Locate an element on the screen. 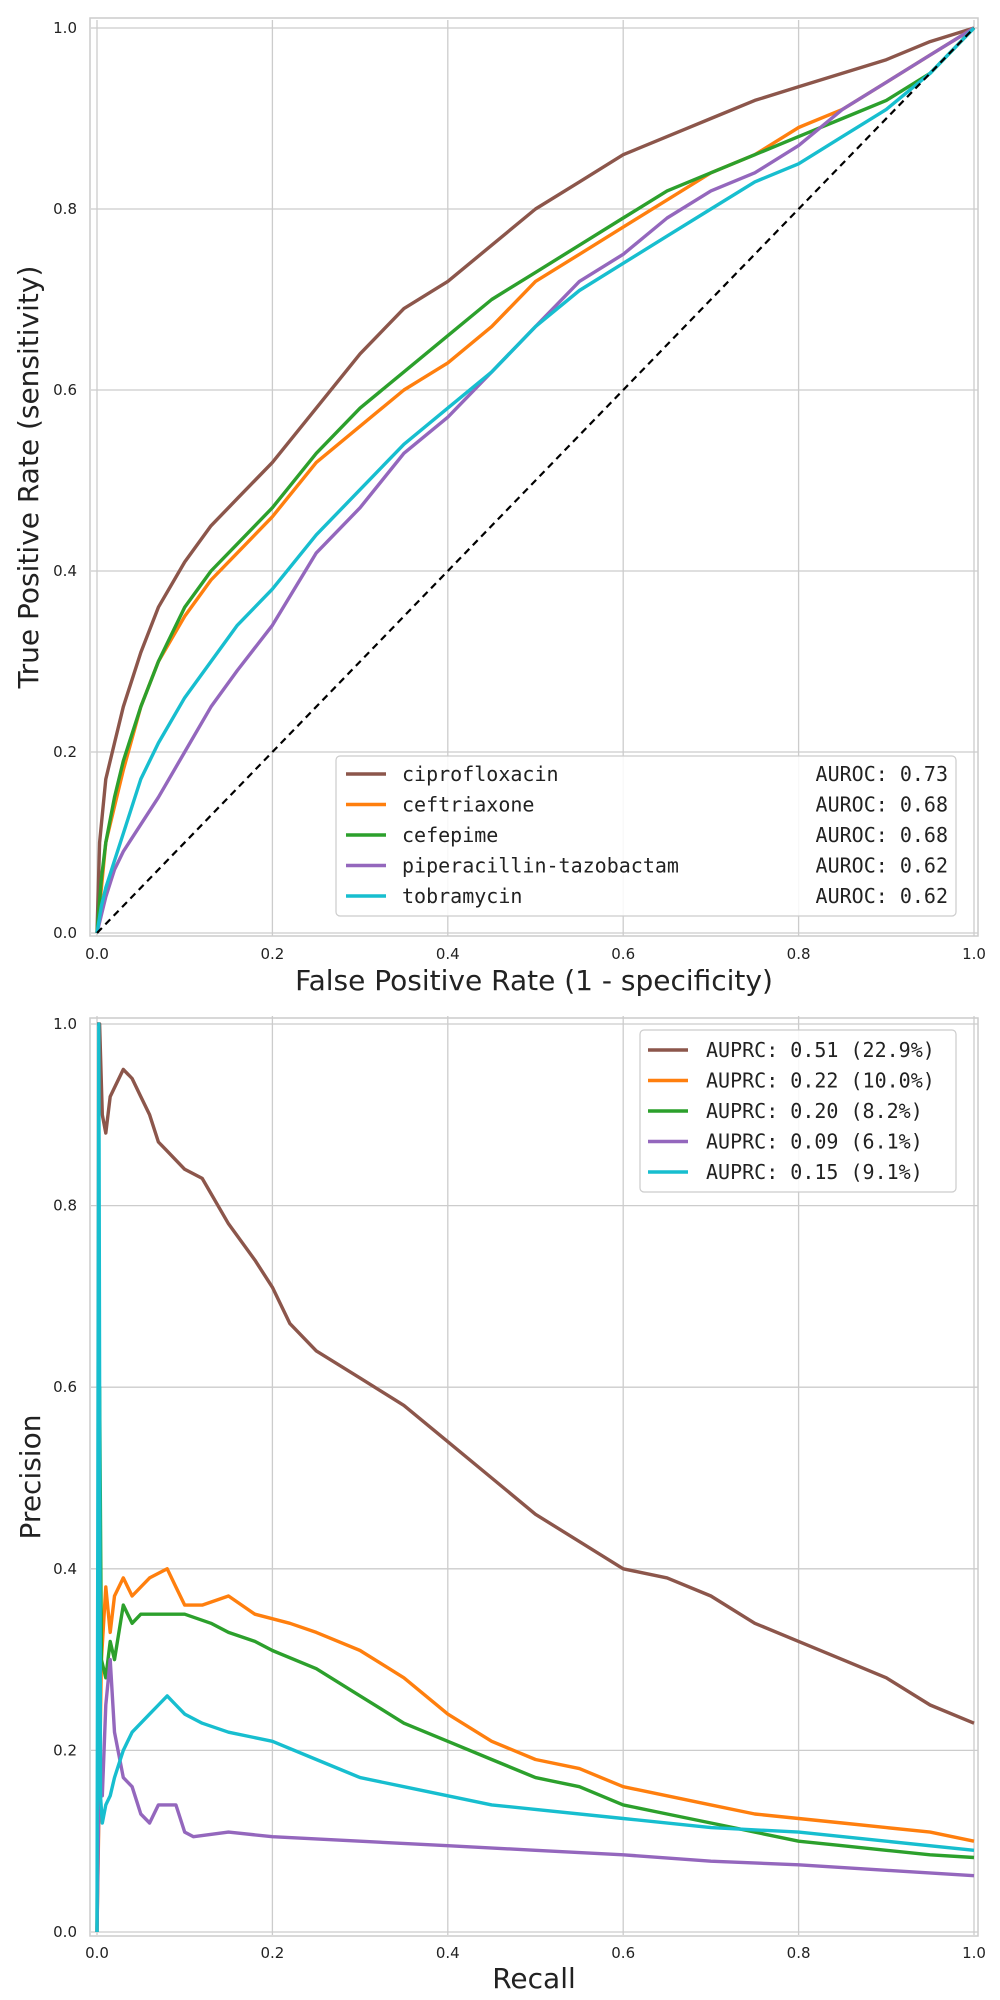  pr-x-tick-label: 0.4 is located at coordinates (448, 1953).